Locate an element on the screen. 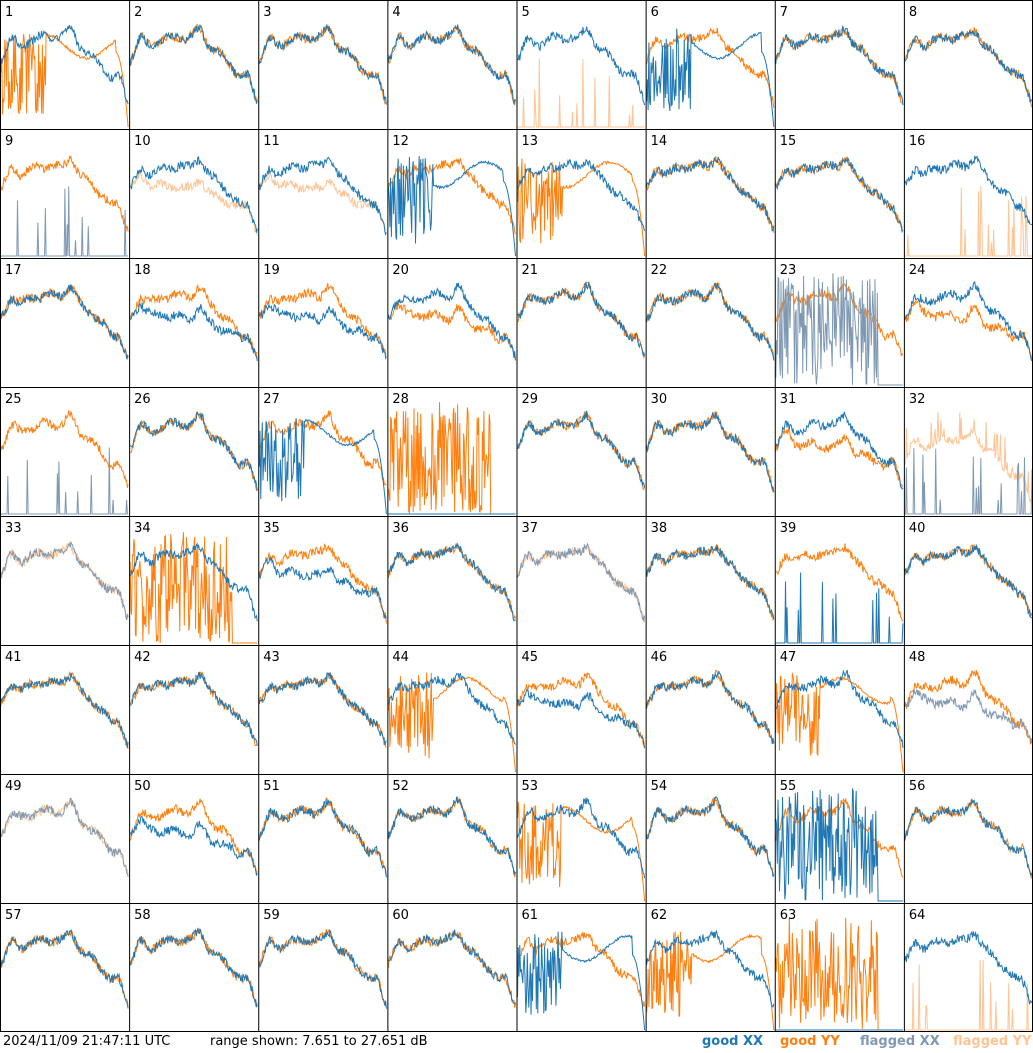  panel-18-yy-line is located at coordinates (193, 322).